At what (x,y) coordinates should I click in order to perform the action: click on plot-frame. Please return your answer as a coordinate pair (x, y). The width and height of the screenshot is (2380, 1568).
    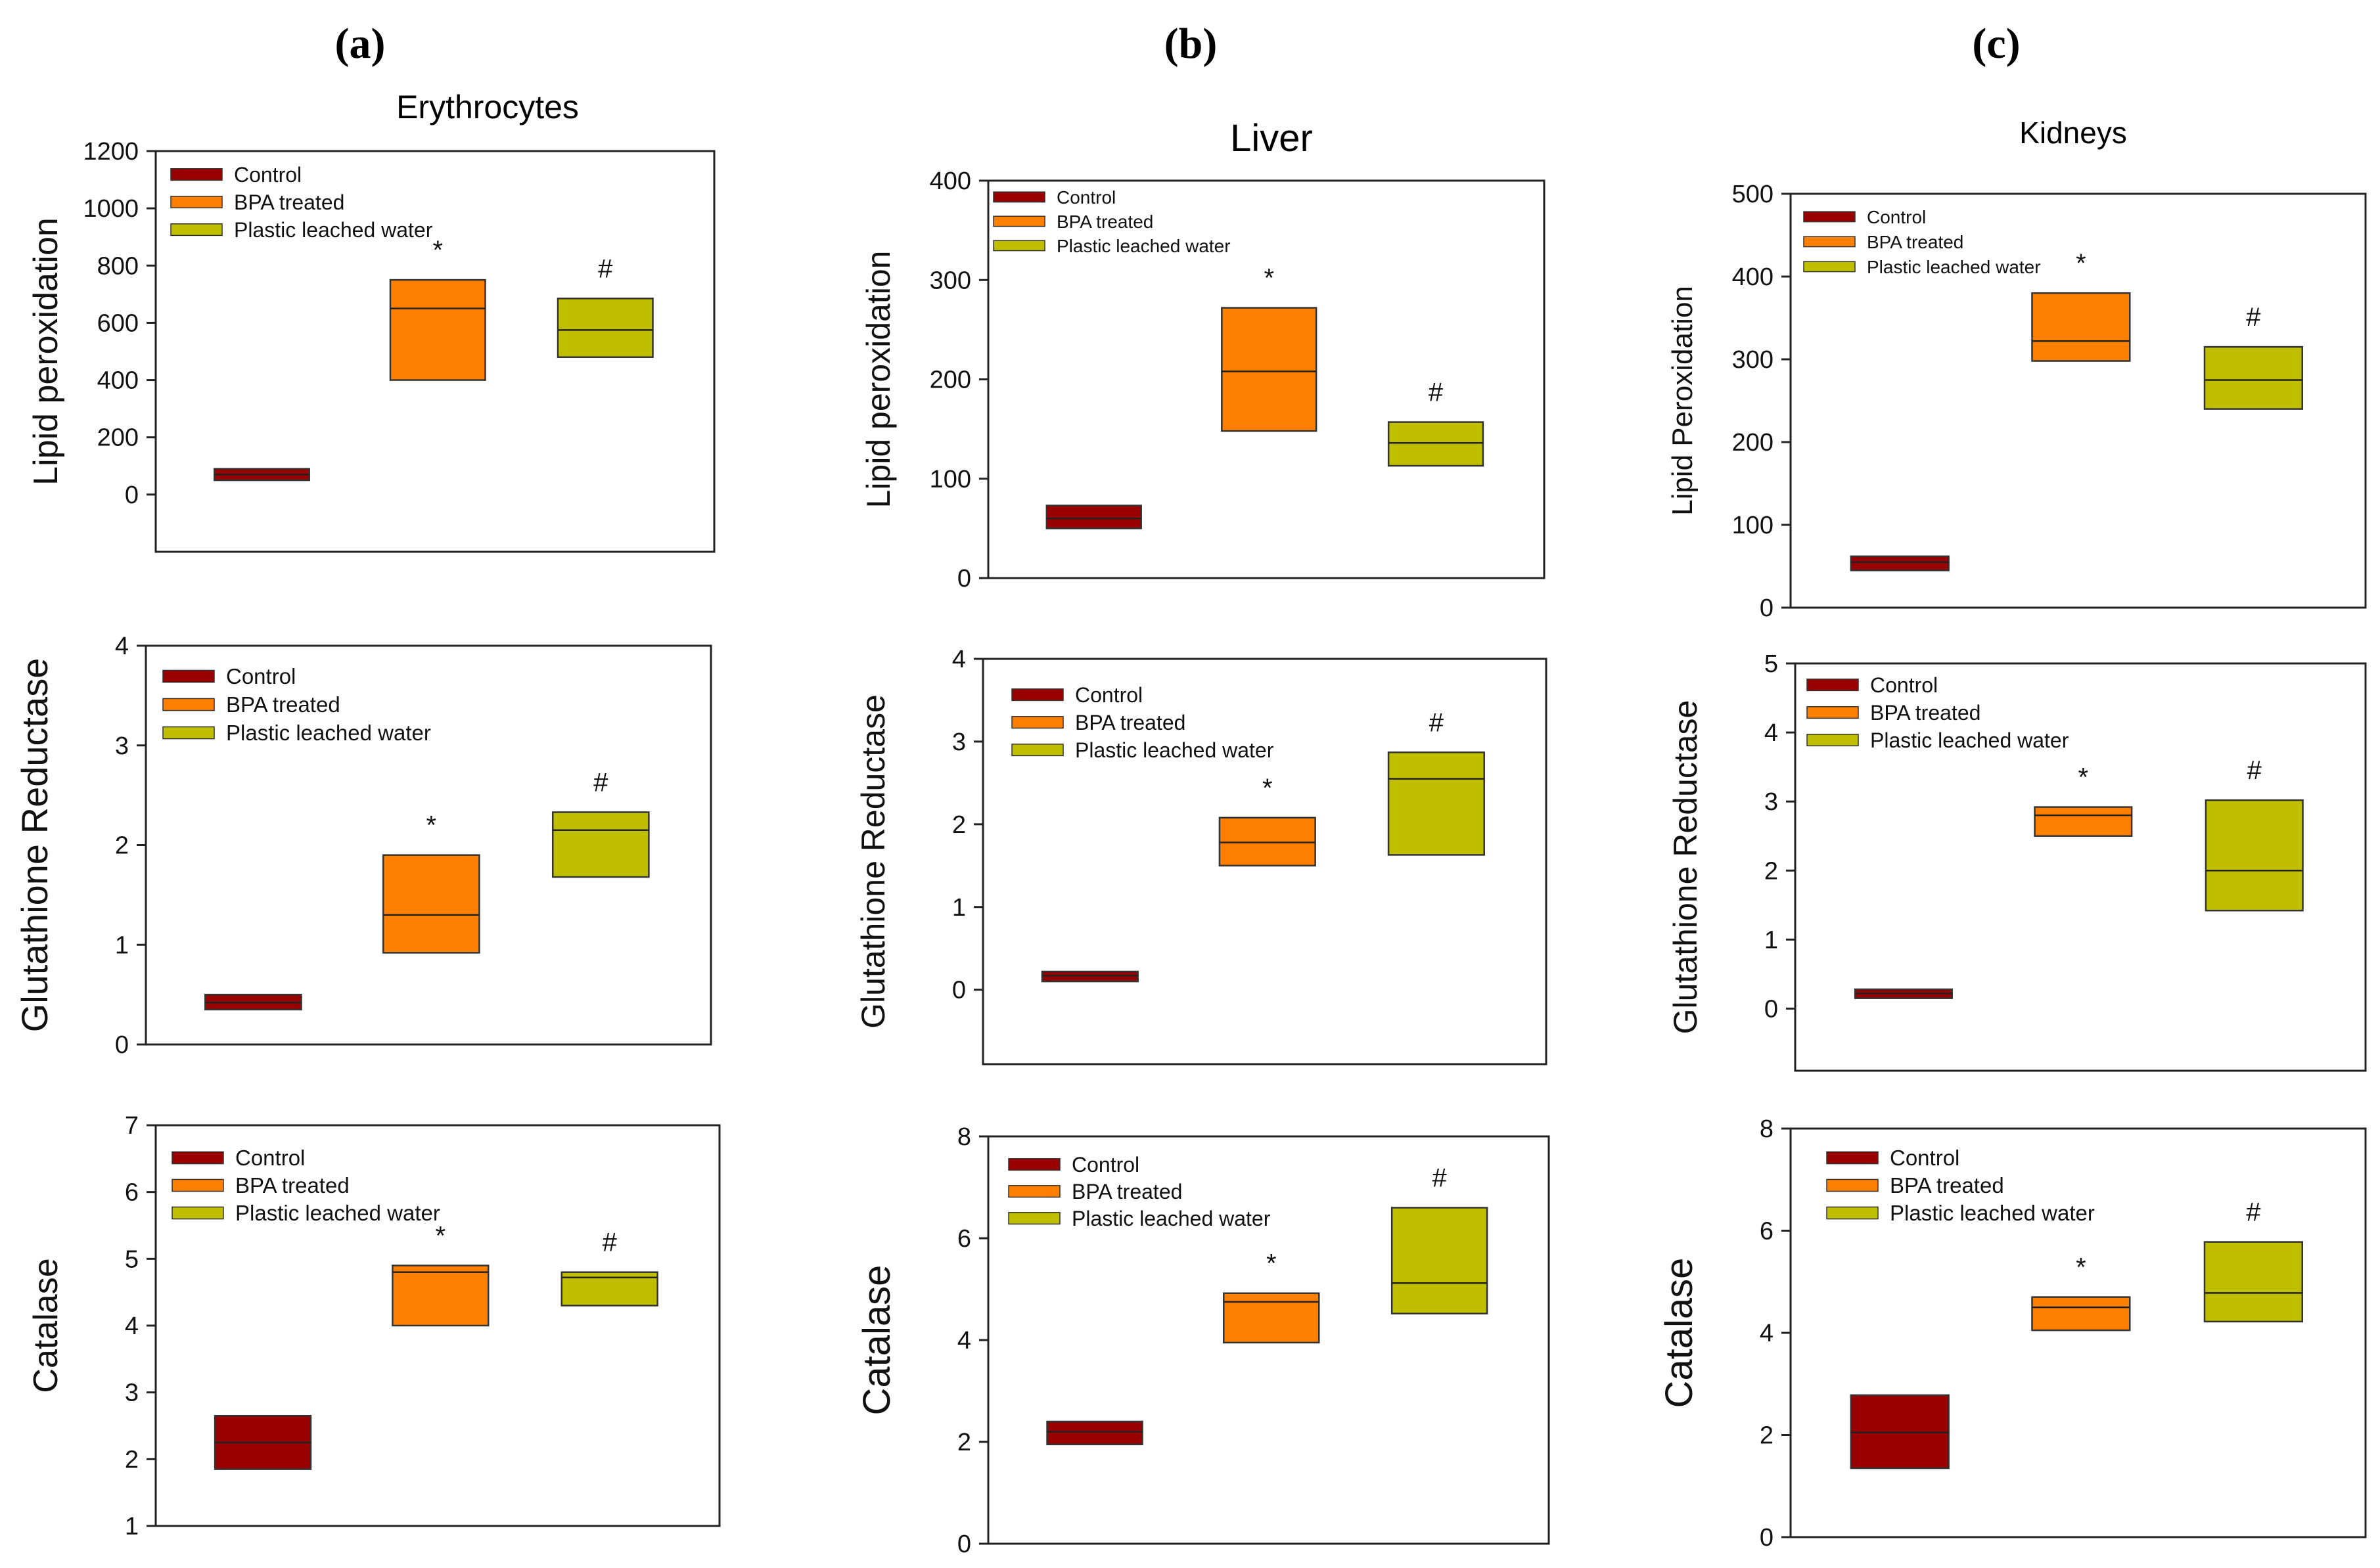
    Looking at the image, I should click on (1264, 861).